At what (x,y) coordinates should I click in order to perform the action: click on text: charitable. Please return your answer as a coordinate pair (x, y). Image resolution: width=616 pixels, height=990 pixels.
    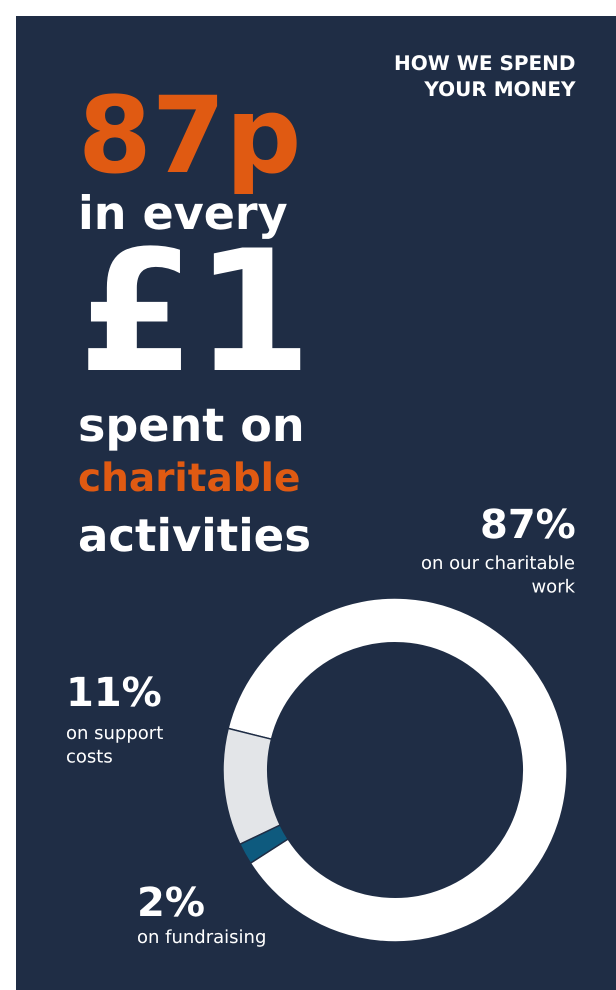
    Looking at the image, I should click on (189, 478).